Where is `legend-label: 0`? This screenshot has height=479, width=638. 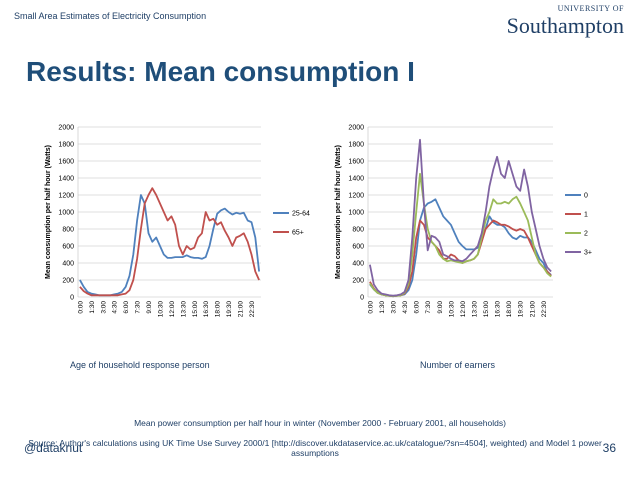
legend-label: 0 is located at coordinates (586, 196).